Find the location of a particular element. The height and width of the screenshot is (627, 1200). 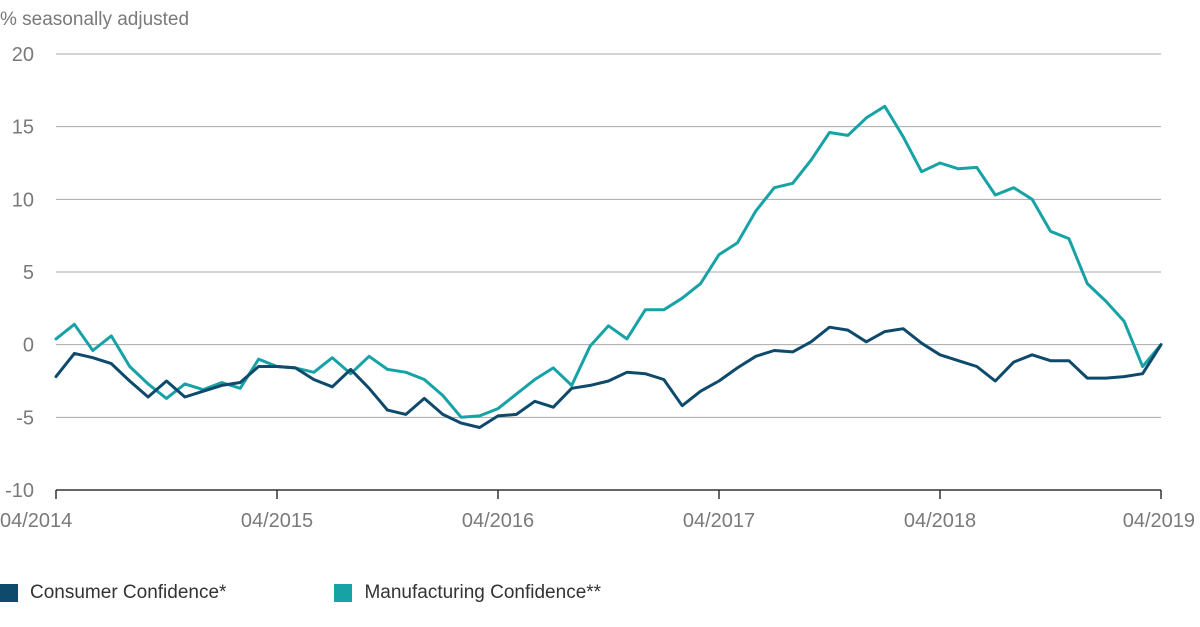

x-tick-label: 04/2015 is located at coordinates (277, 521).